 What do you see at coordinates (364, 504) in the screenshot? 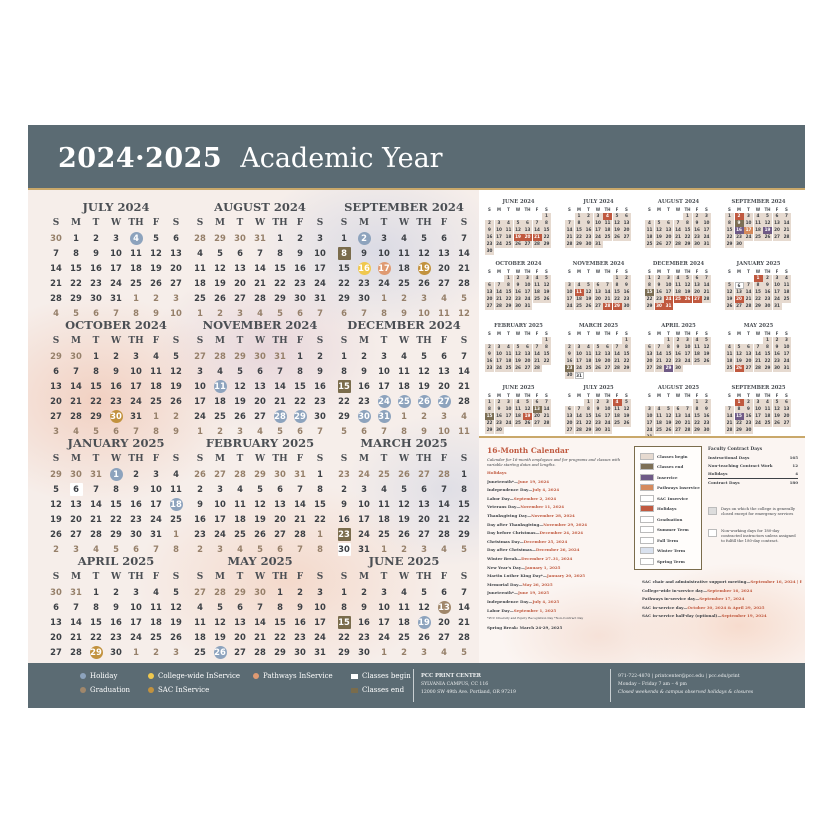
I see `day-number: 10` at bounding box center [364, 504].